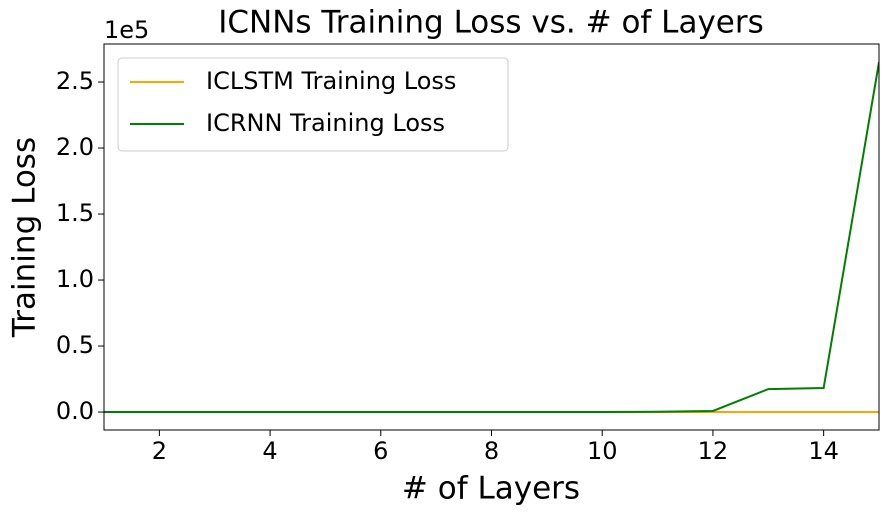  I want to click on legend-label: ICRNN Training Loss, so click(325, 123).